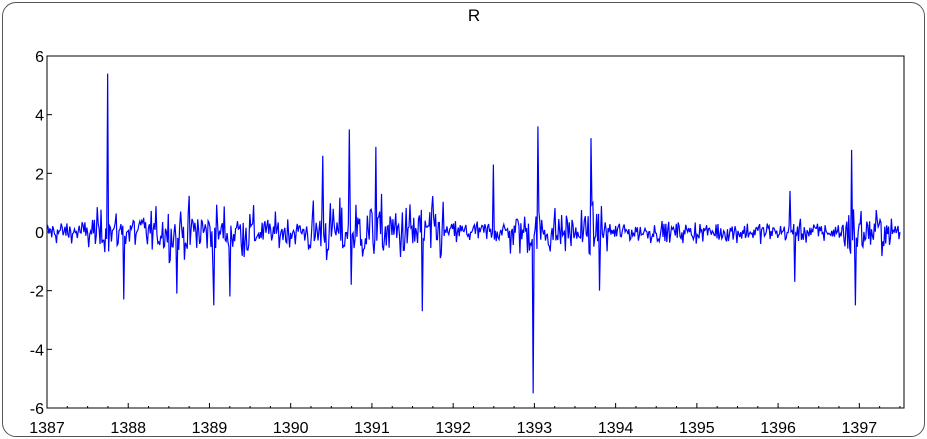 The height and width of the screenshot is (439, 927). I want to click on x-tick-label: 1394, so click(616, 428).